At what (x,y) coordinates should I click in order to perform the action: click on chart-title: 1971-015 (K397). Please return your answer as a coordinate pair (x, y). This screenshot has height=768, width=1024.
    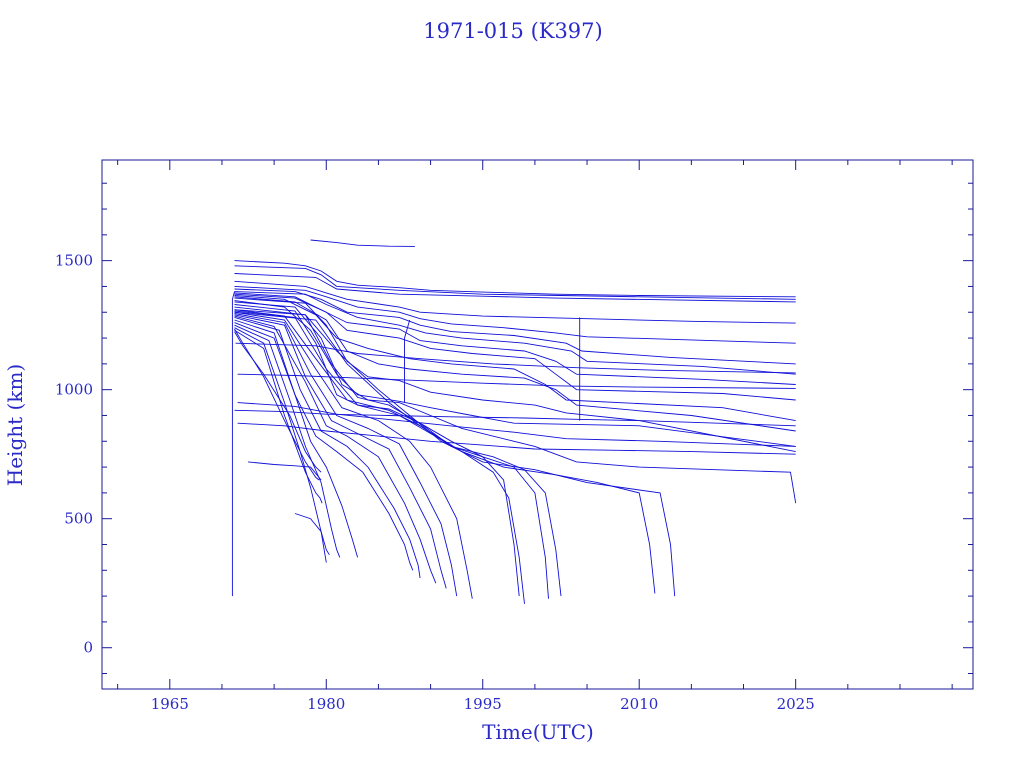
    Looking at the image, I should click on (512, 31).